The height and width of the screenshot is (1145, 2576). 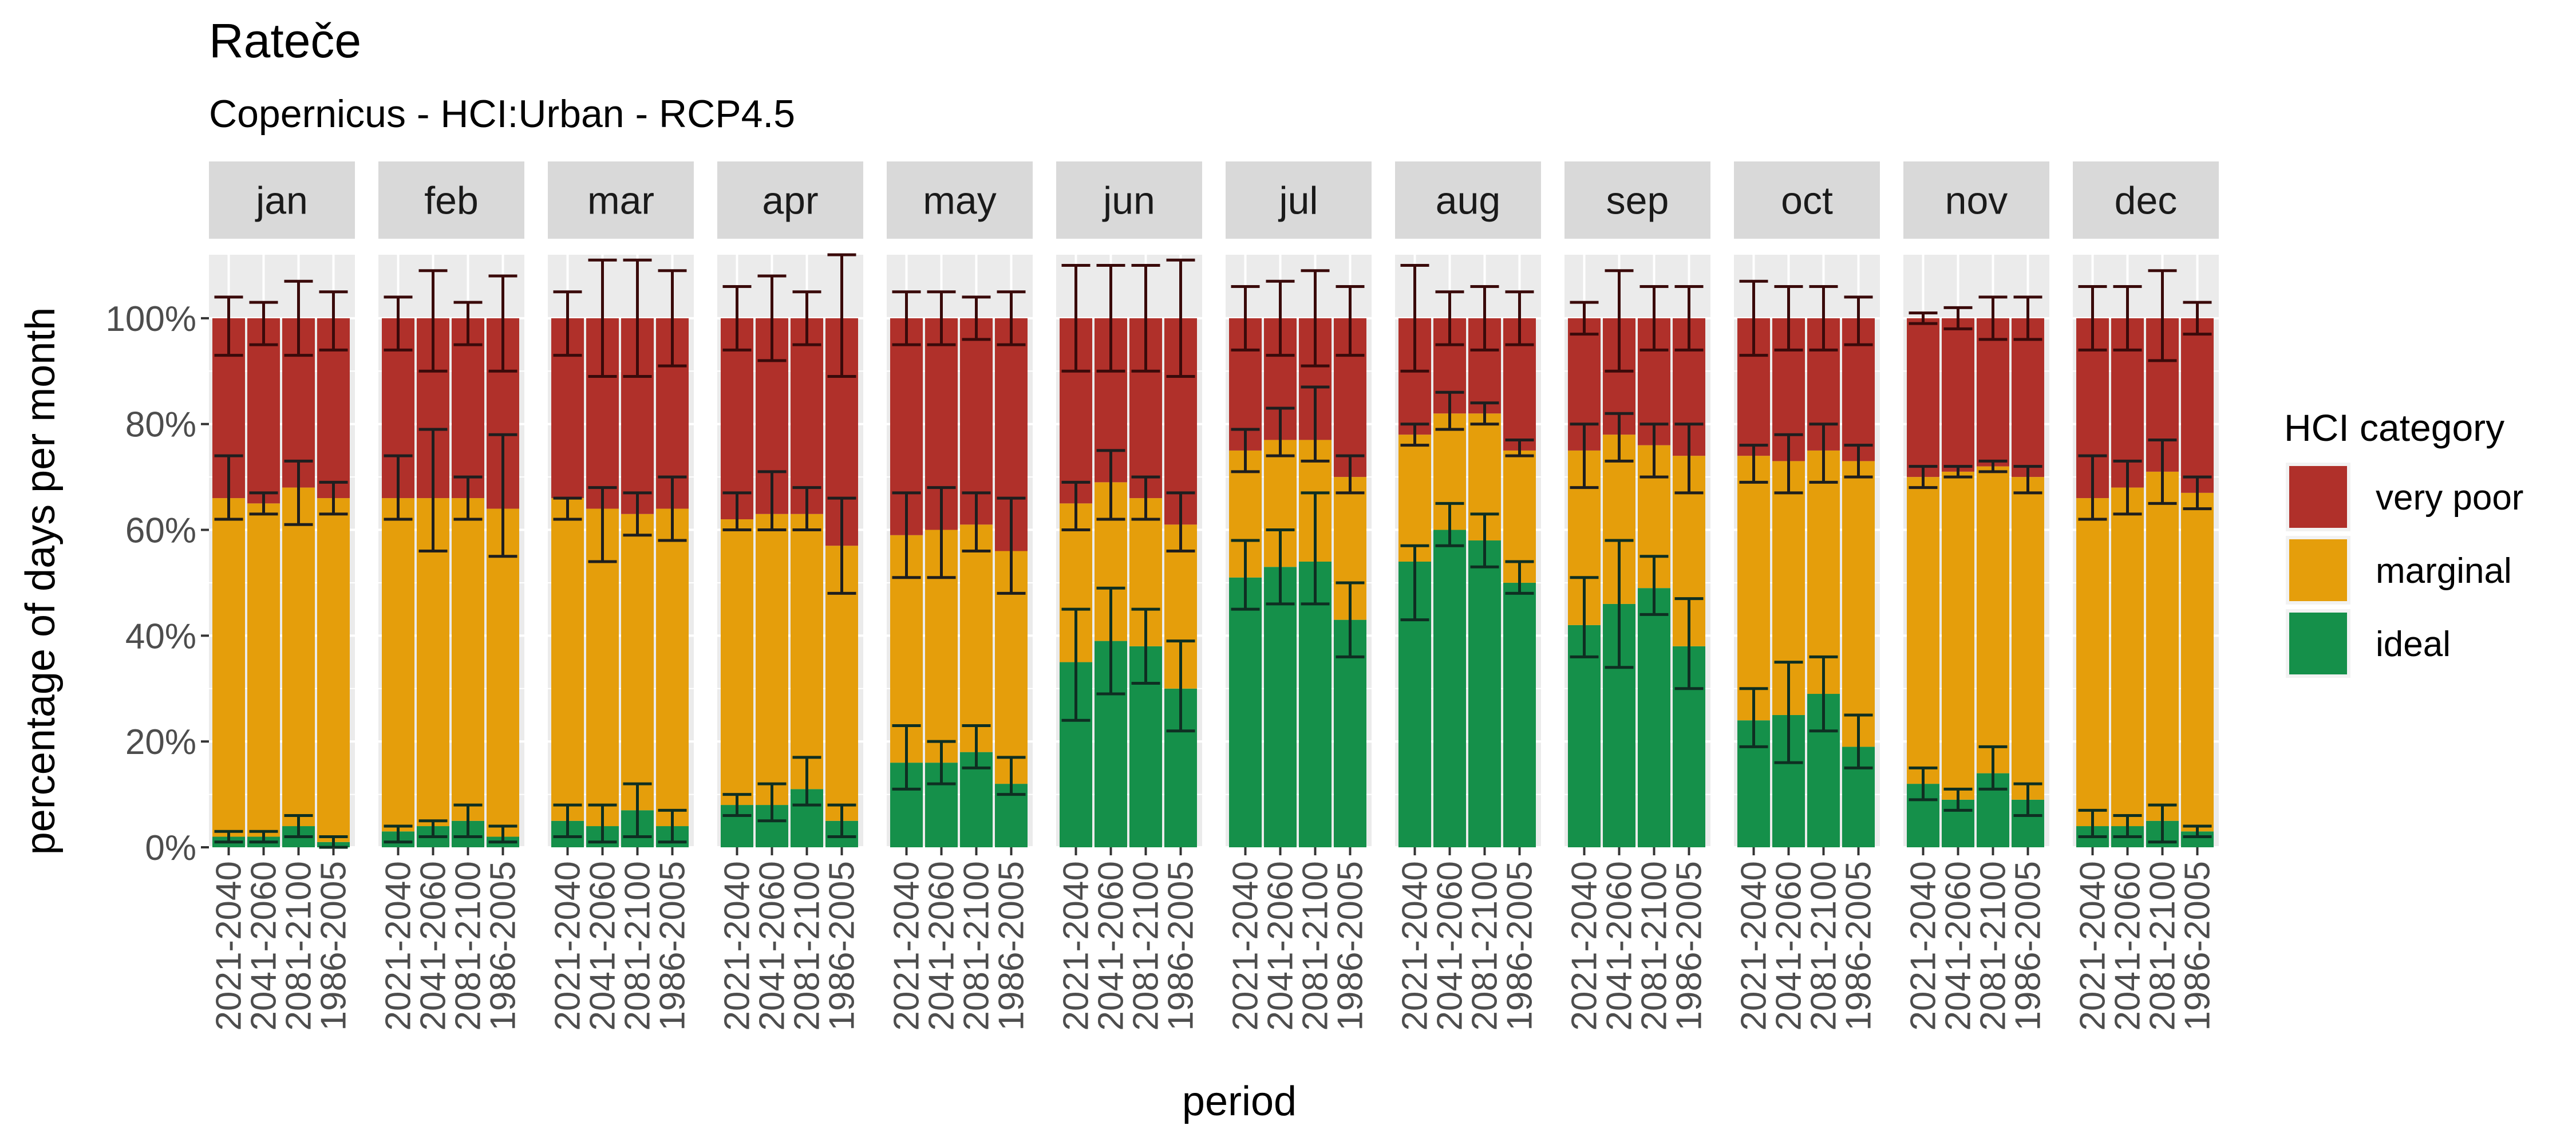 I want to click on facet-strip-label: jul, so click(x=1298, y=201).